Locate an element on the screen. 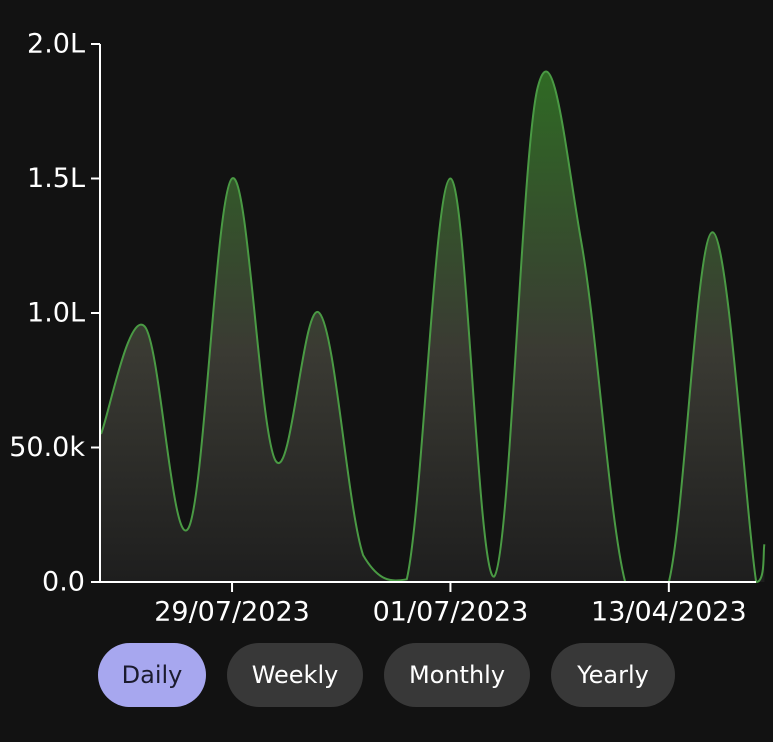 Image resolution: width=773 pixels, height=742 pixels. x-tick-label: 29/07/2023 is located at coordinates (232, 612).